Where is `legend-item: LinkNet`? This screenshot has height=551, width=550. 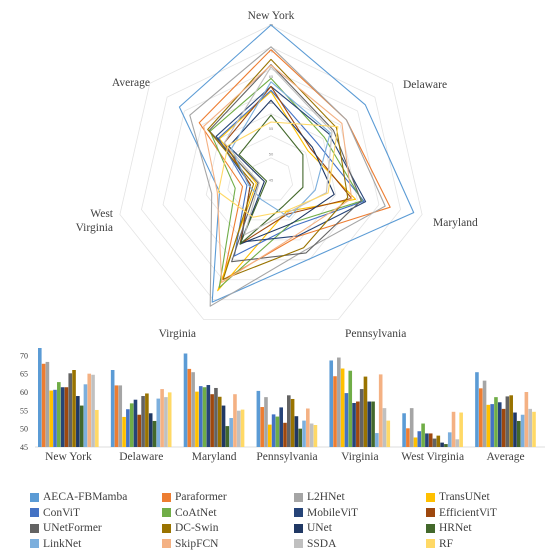 legend-item: LinkNet is located at coordinates (96, 544).